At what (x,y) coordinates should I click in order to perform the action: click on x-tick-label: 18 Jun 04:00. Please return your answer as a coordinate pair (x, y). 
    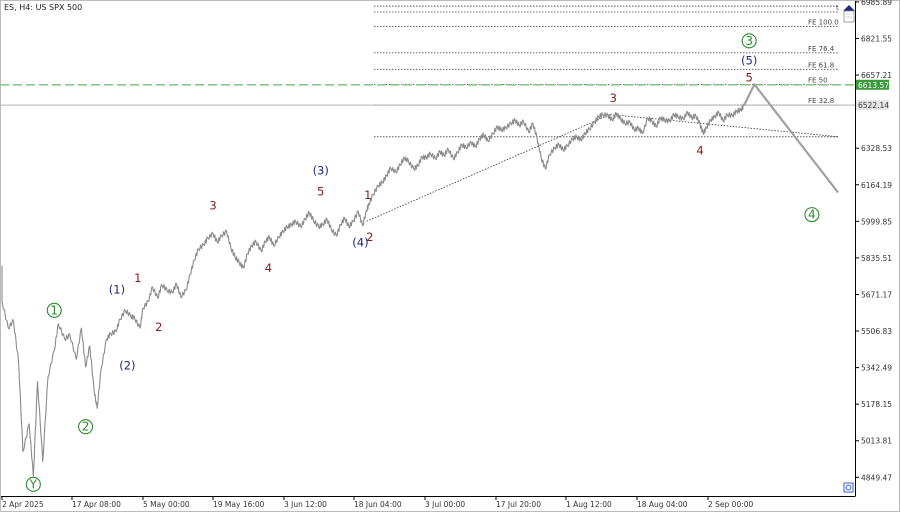
    Looking at the image, I should click on (378, 504).